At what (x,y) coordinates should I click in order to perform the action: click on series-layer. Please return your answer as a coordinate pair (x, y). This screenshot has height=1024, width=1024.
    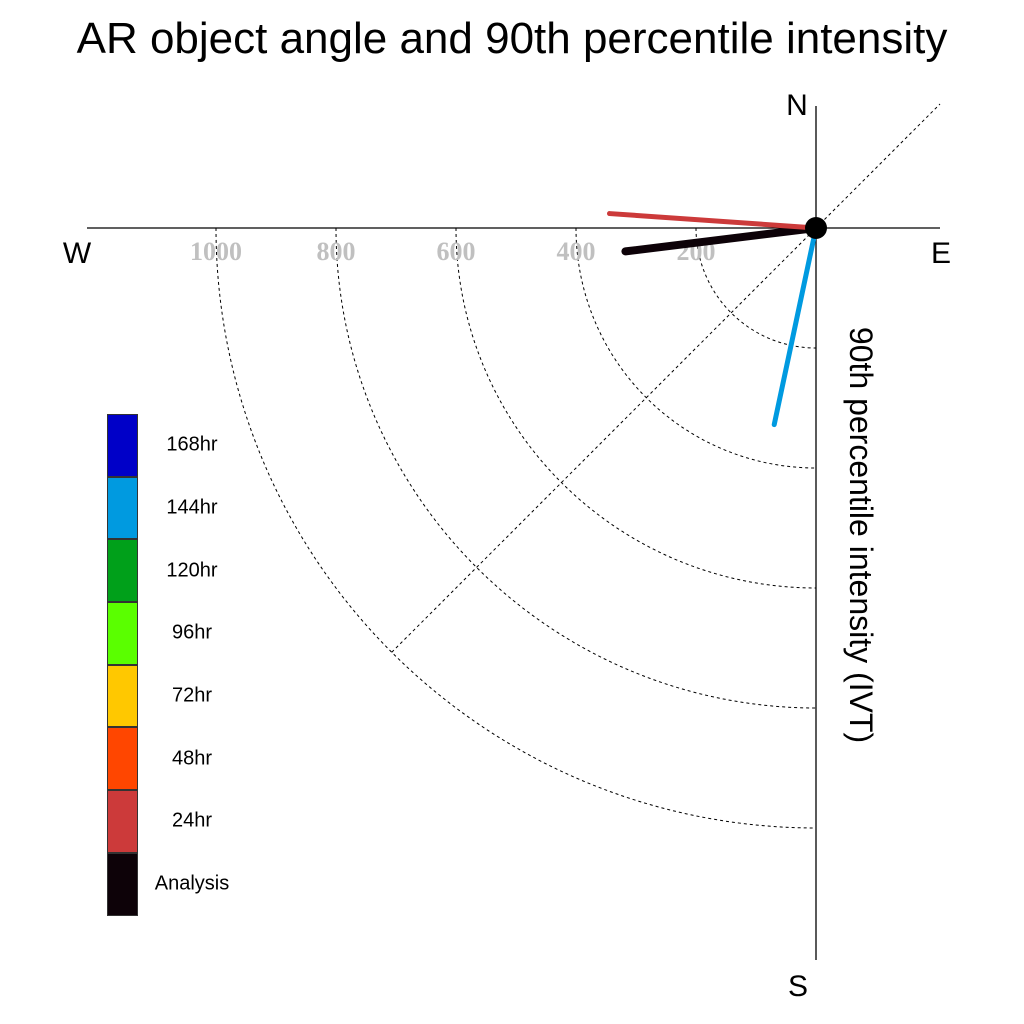
    Looking at the image, I should click on (713, 319).